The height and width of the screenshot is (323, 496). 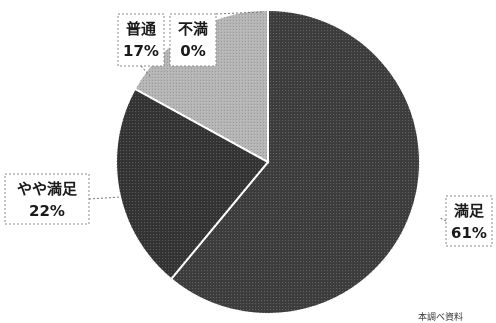 I want to click on data-label-percent: 0%, so click(x=192, y=51).